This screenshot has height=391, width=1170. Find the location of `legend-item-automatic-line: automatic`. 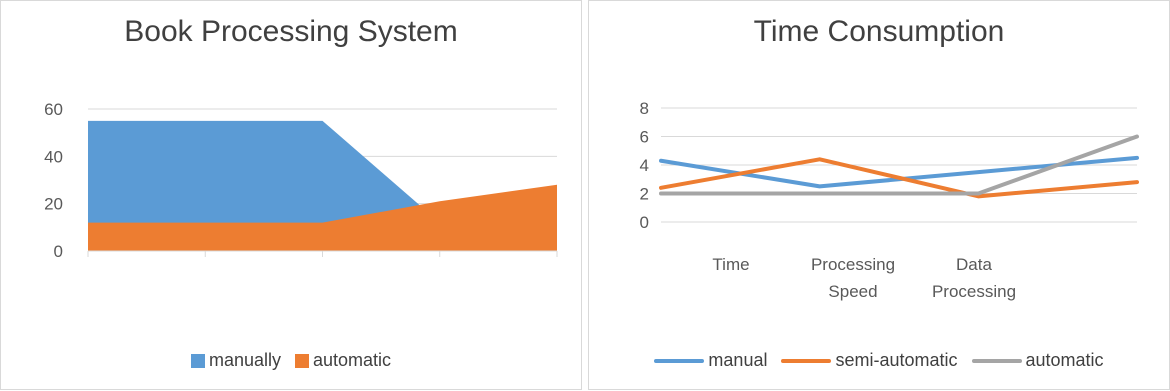

legend-item-automatic-line: automatic is located at coordinates (1038, 360).